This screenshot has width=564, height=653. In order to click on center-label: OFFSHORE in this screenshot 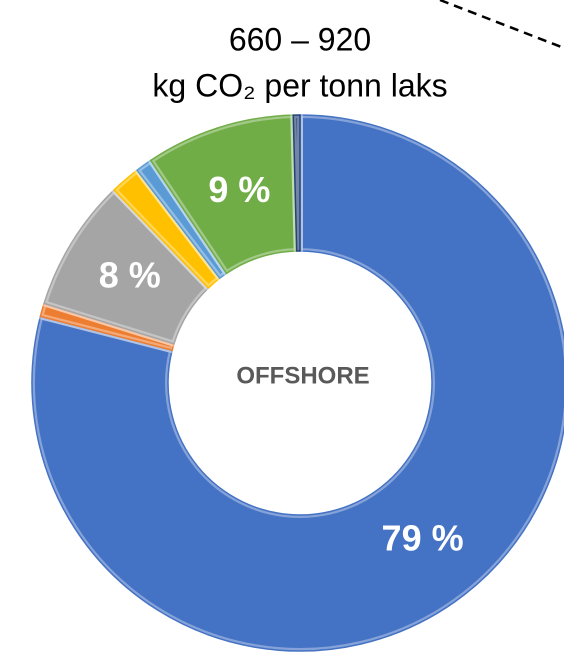, I will do `click(302, 375)`.